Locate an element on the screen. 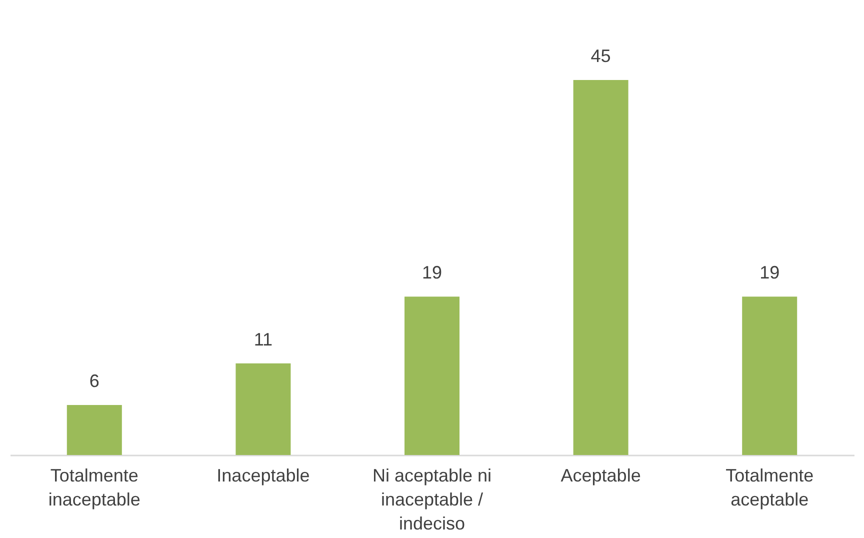 This screenshot has height=538, width=864. data-label: 6 is located at coordinates (94, 381).